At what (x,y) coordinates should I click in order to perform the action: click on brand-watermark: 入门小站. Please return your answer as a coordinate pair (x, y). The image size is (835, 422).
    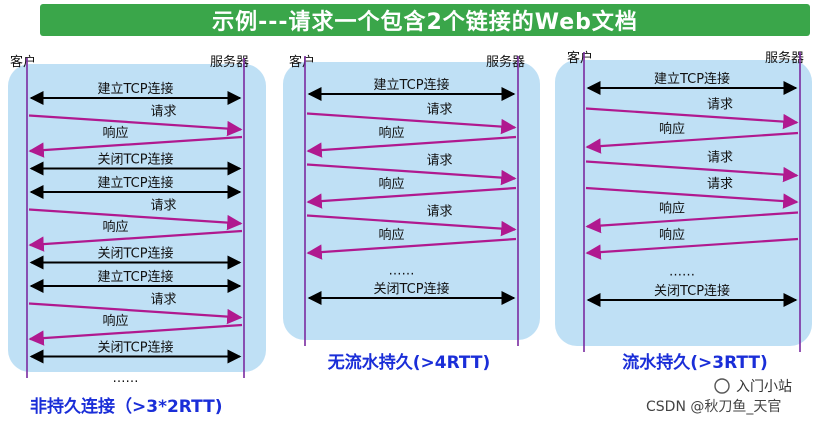
    Looking at the image, I should click on (764, 387).